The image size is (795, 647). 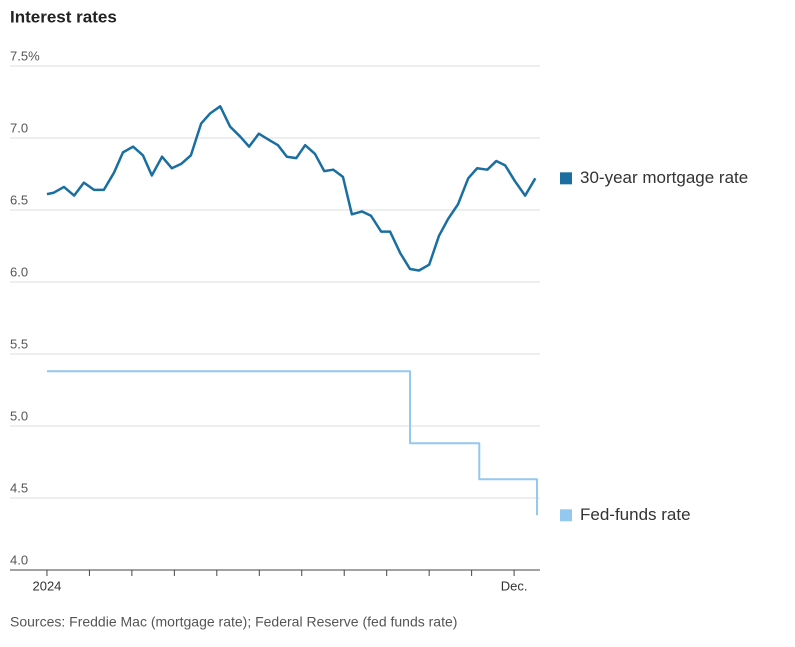 I want to click on legend-label: Fed-funds rate, so click(x=635, y=514).